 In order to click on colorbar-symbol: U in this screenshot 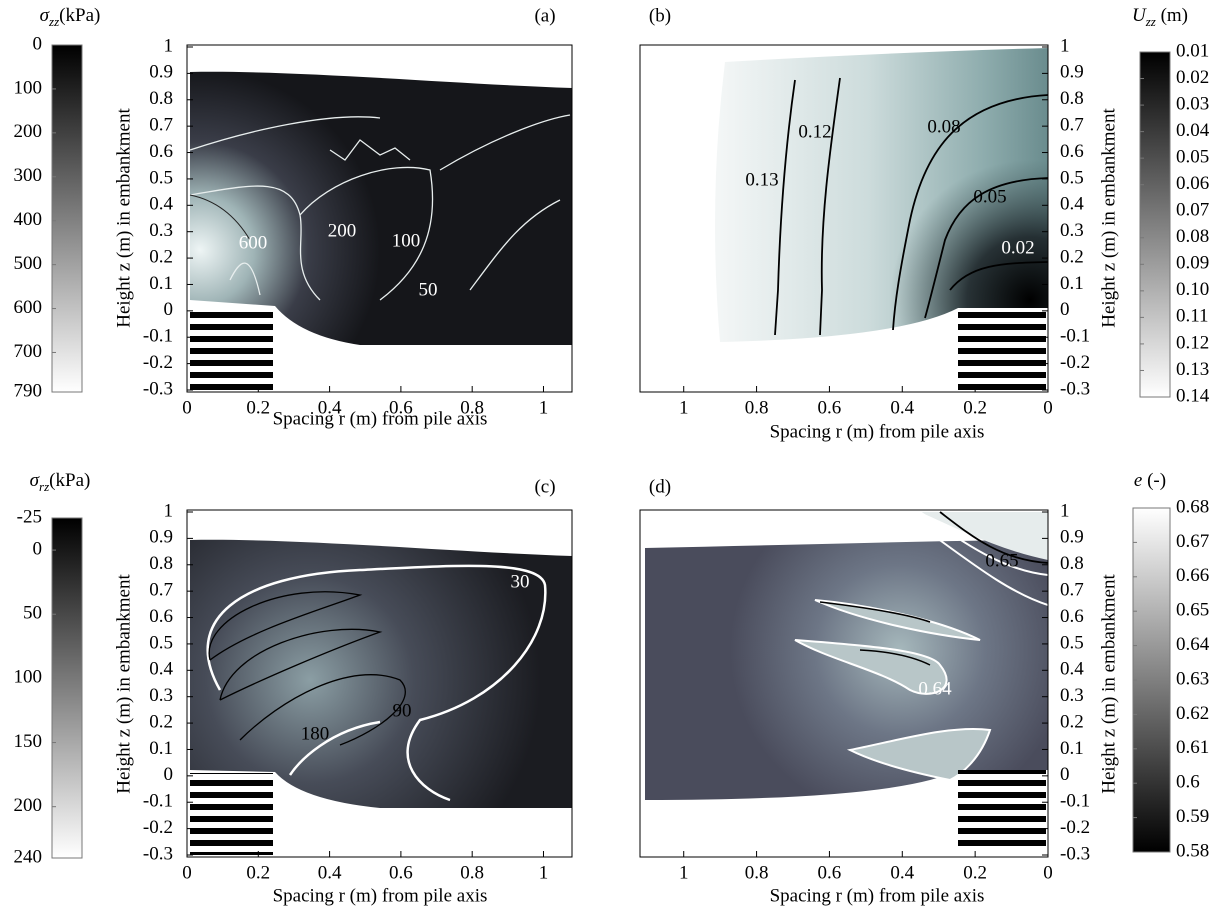, I will do `click(1139, 15)`.